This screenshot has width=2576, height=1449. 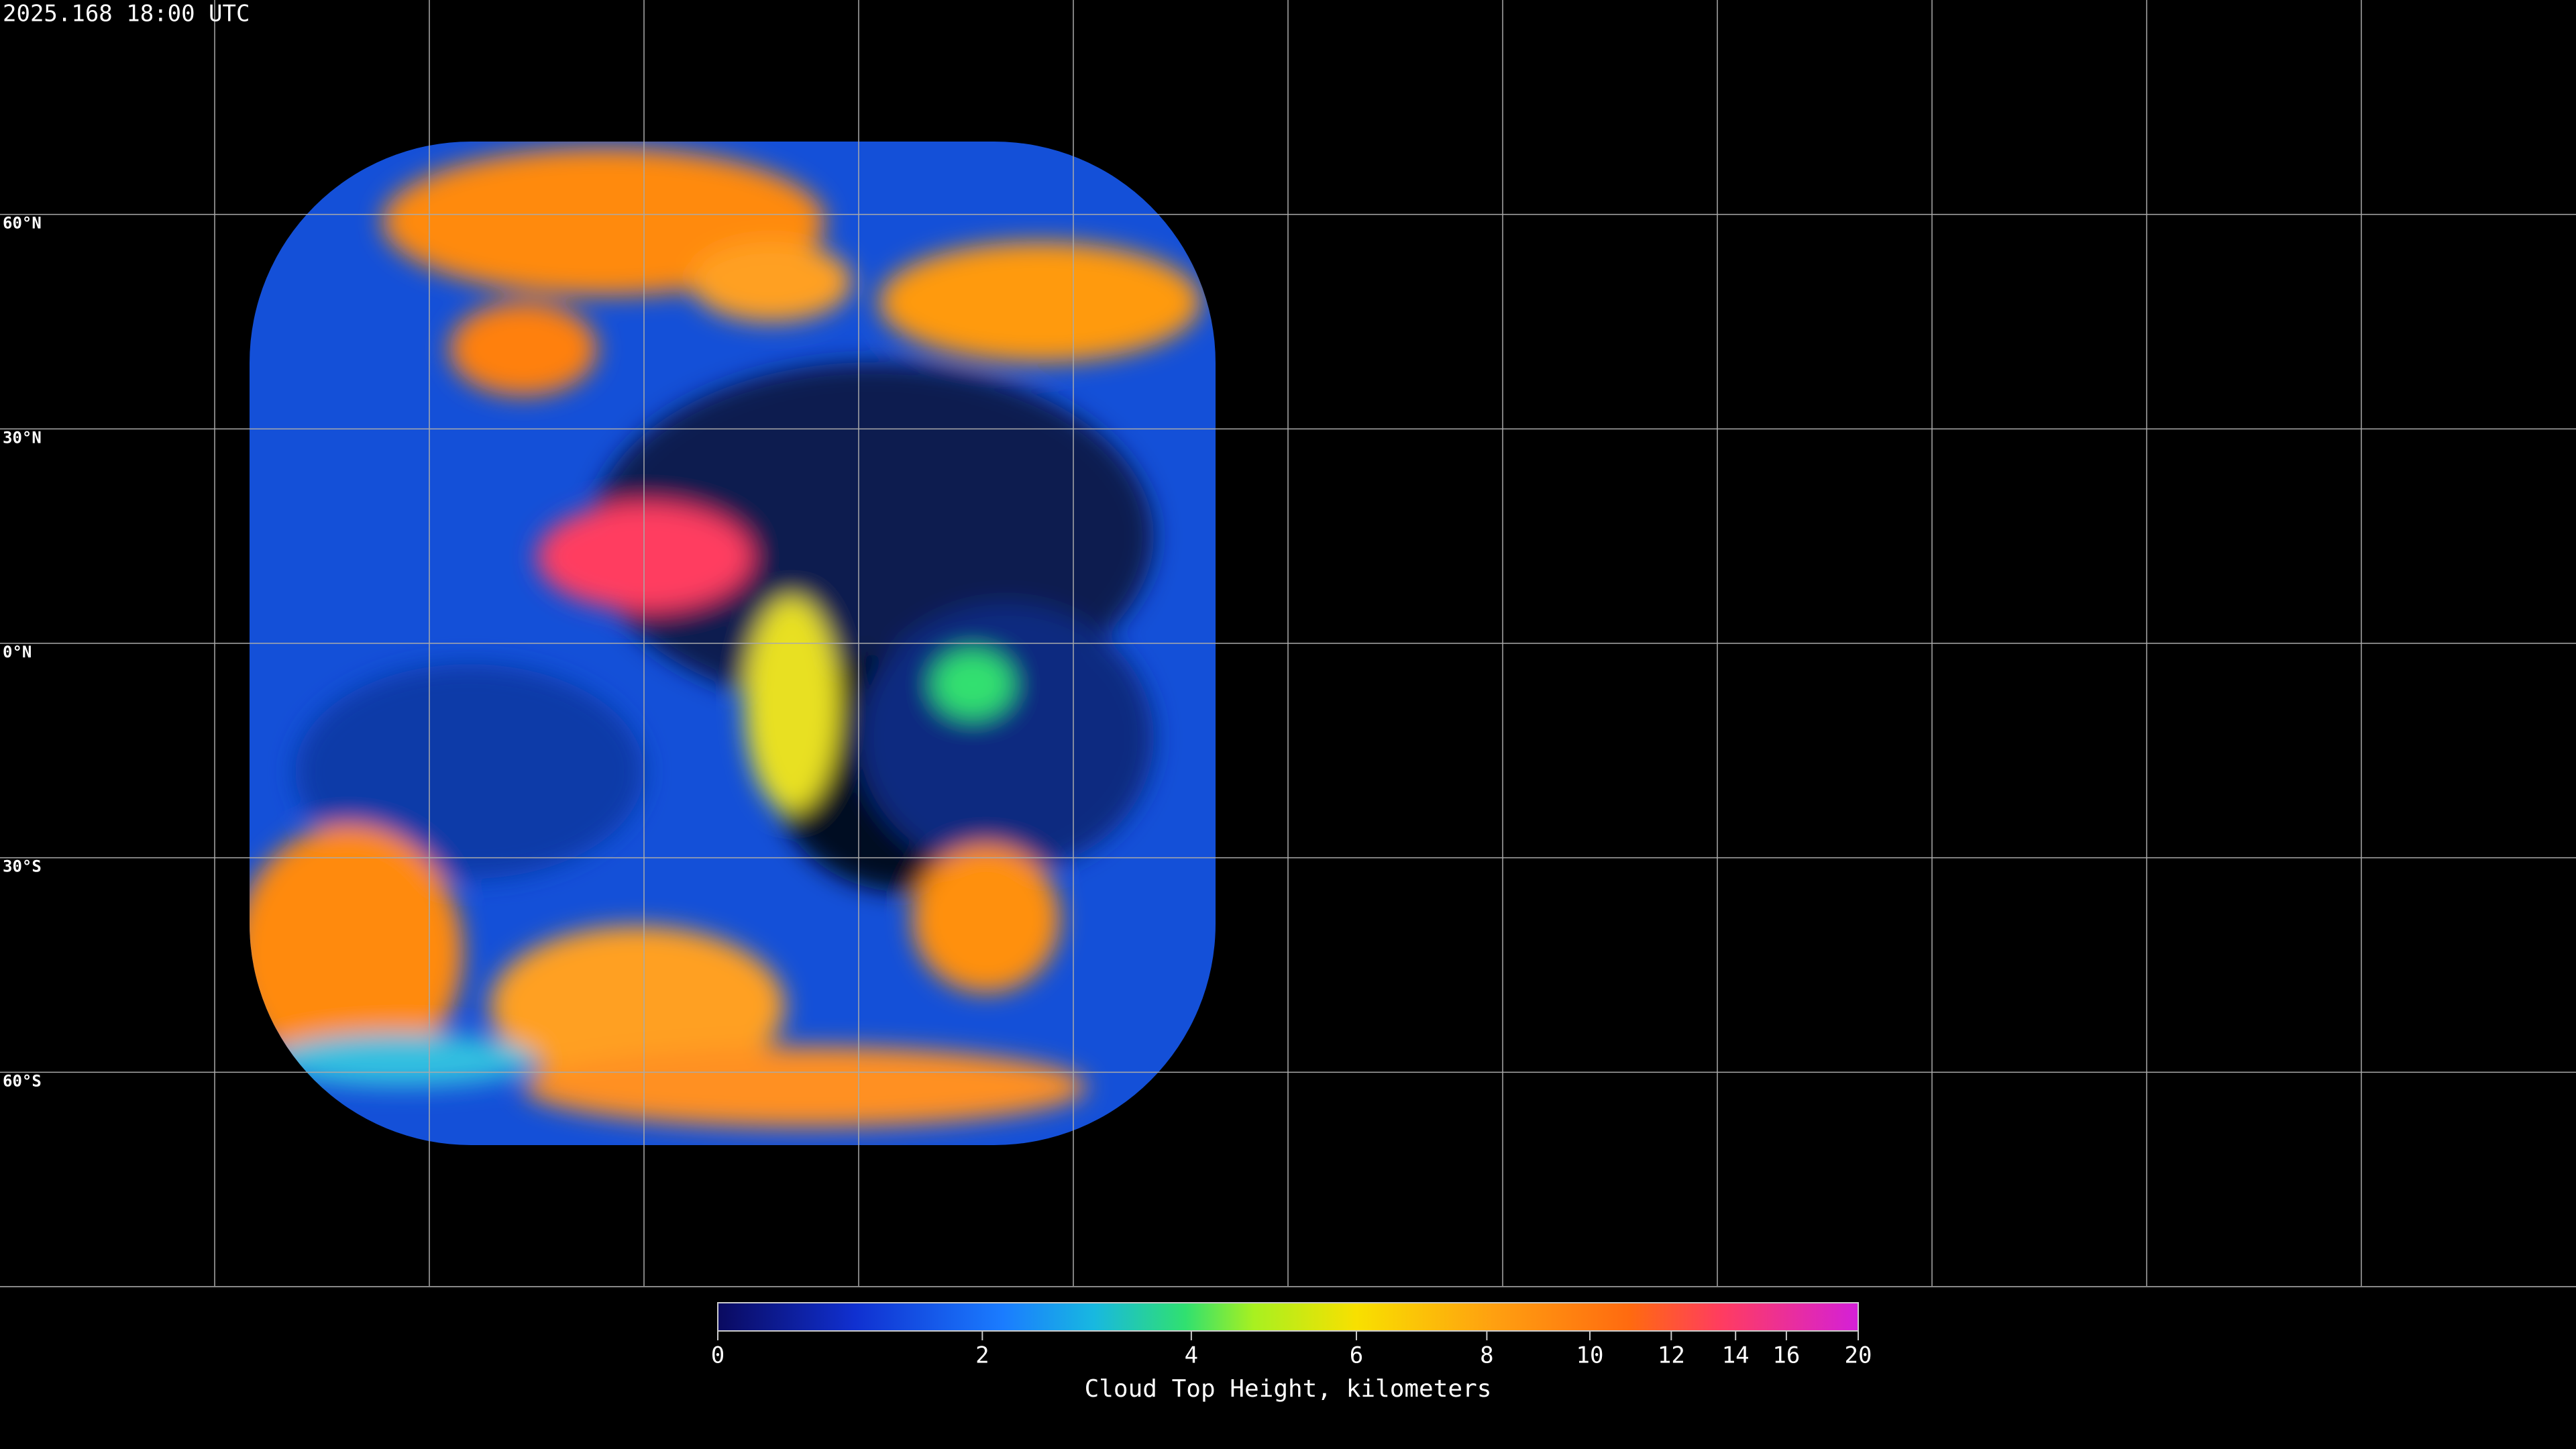 What do you see at coordinates (1356, 1355) in the screenshot?
I see `colorbar-tick-label: 6` at bounding box center [1356, 1355].